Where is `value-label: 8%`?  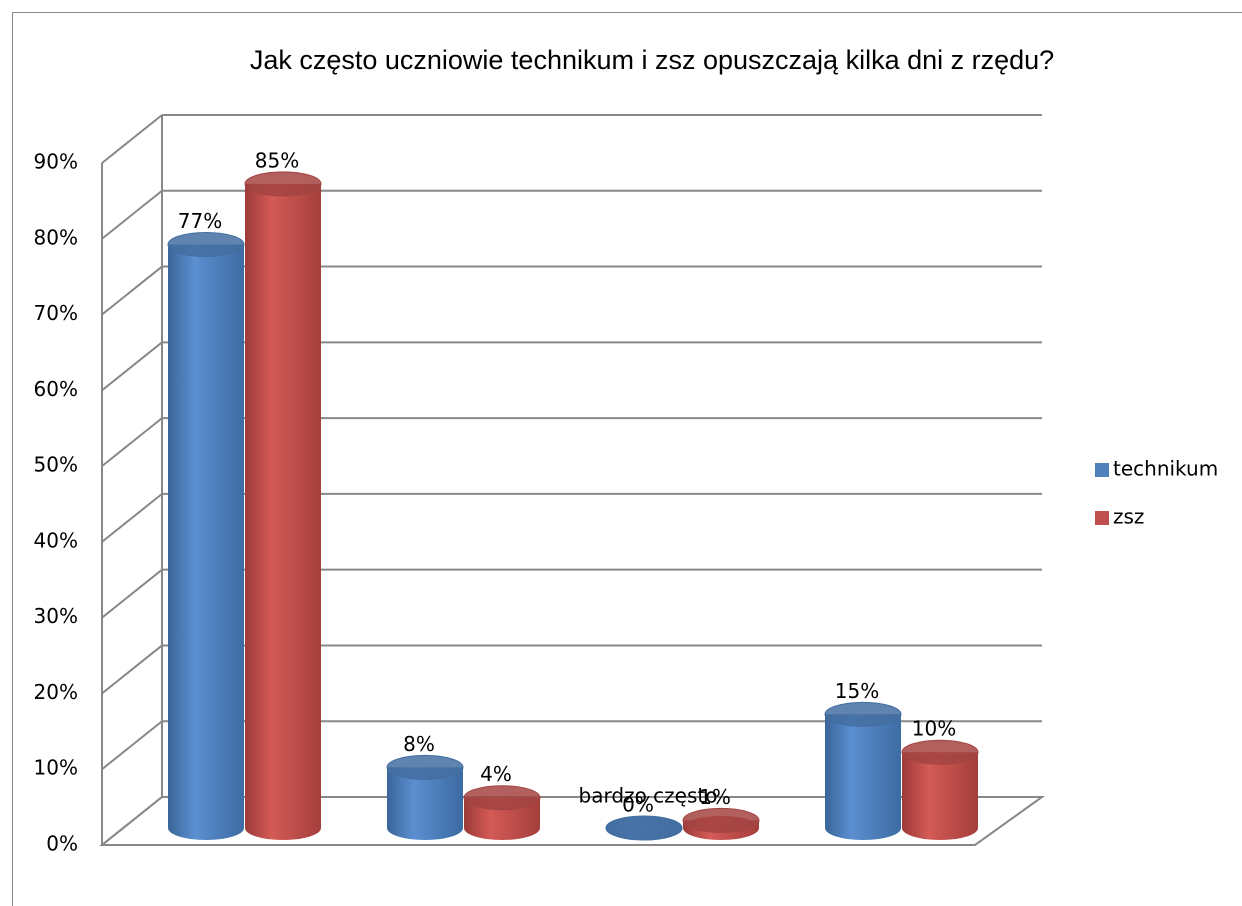
value-label: 8% is located at coordinates (419, 744).